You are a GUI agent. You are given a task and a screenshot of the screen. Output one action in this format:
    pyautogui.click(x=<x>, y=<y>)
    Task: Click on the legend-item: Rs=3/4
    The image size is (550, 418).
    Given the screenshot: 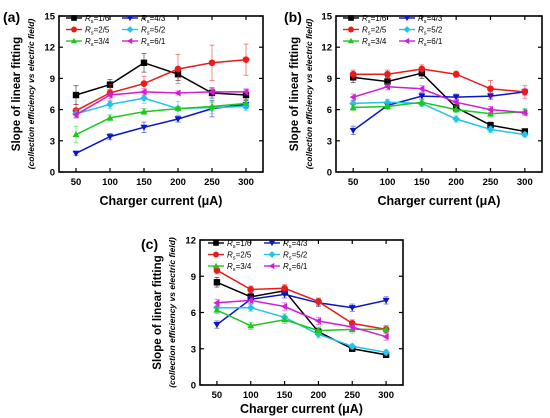 What is the action you would take?
    pyautogui.click(x=88, y=42)
    